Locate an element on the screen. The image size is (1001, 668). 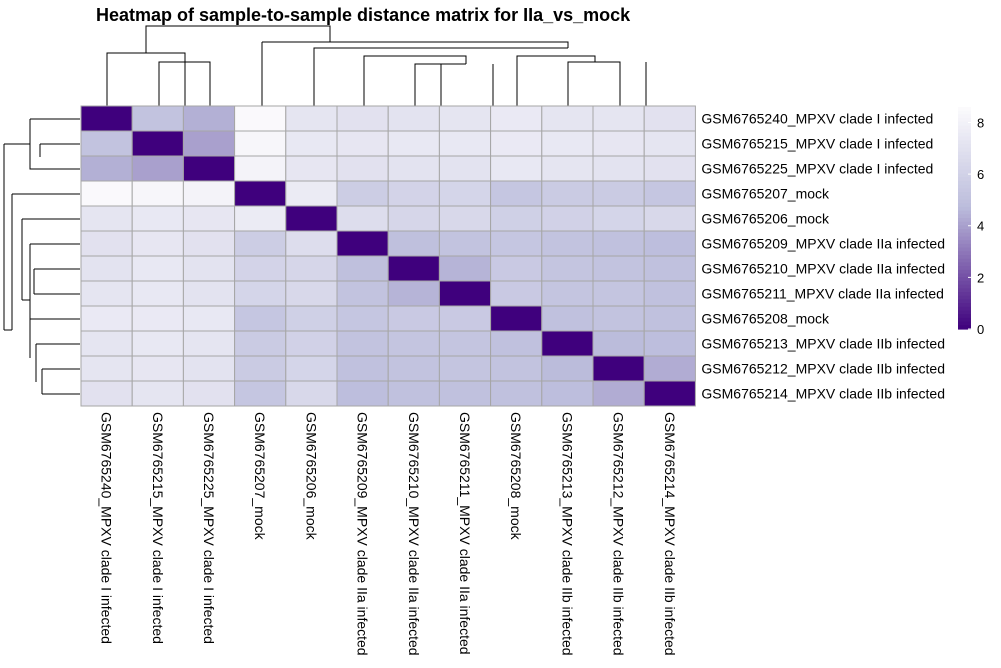
column-label: GSM6765212_MPXV clade IIb infected is located at coordinates (619, 534).